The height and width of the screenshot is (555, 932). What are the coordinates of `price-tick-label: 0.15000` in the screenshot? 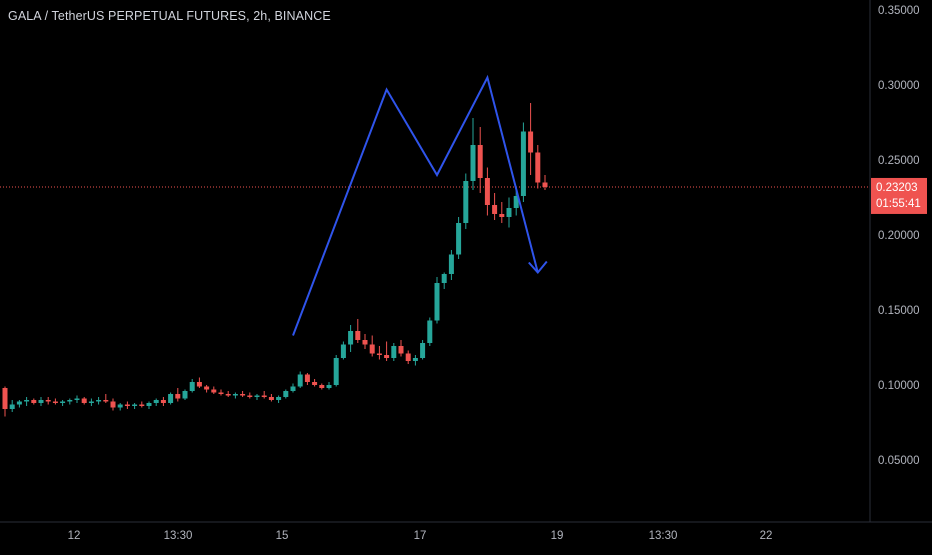 It's located at (899, 311).